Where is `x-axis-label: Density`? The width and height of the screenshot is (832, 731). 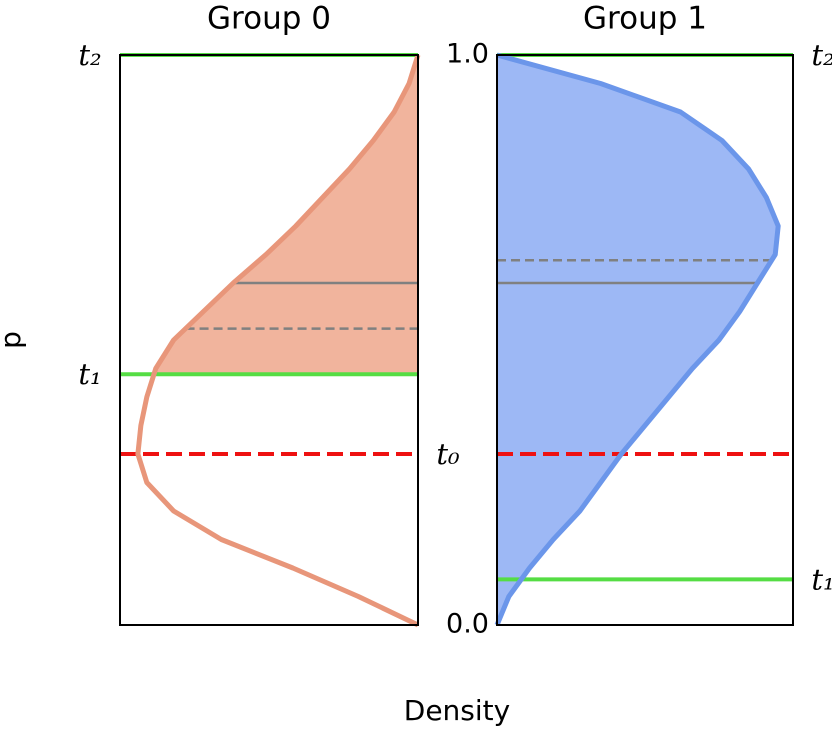
x-axis-label: Density is located at coordinates (457, 710).